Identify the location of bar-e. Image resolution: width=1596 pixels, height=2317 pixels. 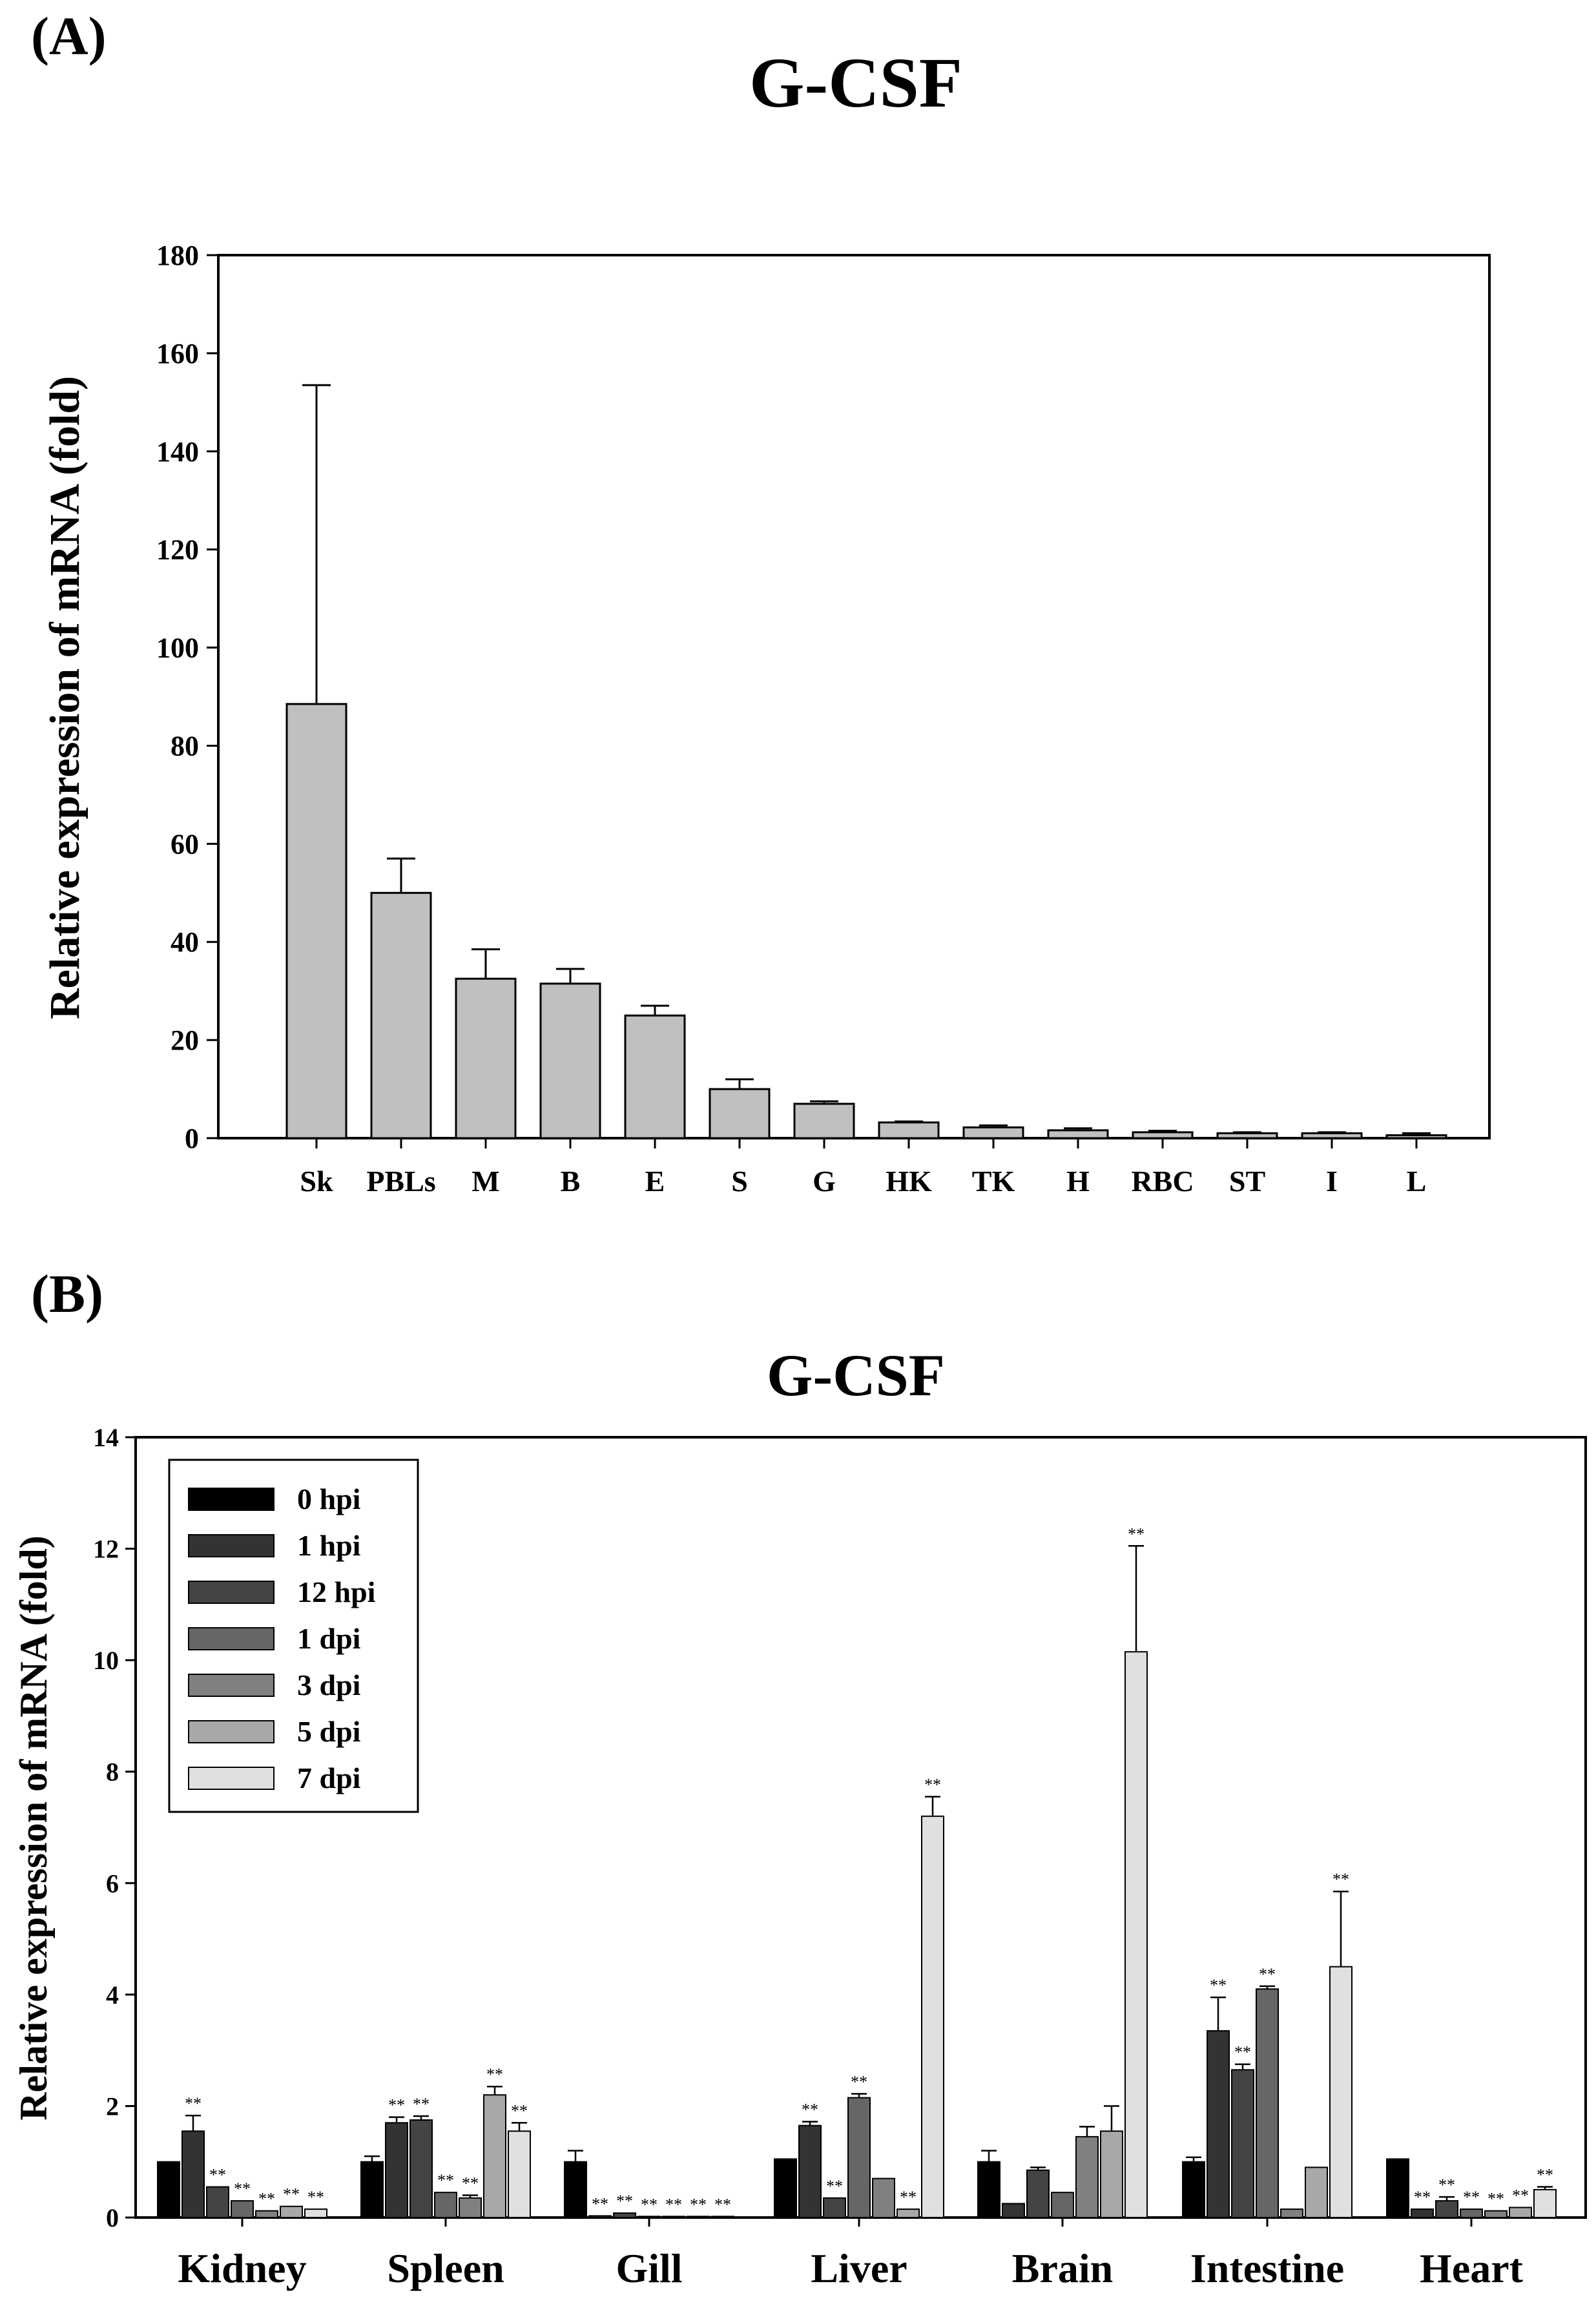
(655, 1076).